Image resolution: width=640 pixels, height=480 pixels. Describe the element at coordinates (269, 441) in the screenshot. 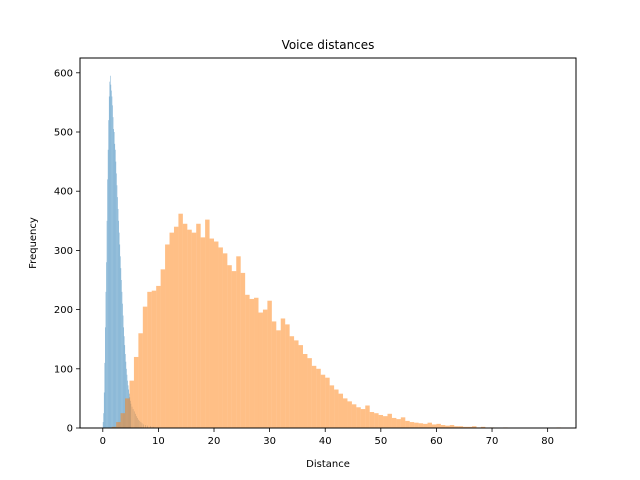

I see `x-tick-label: 30` at that location.